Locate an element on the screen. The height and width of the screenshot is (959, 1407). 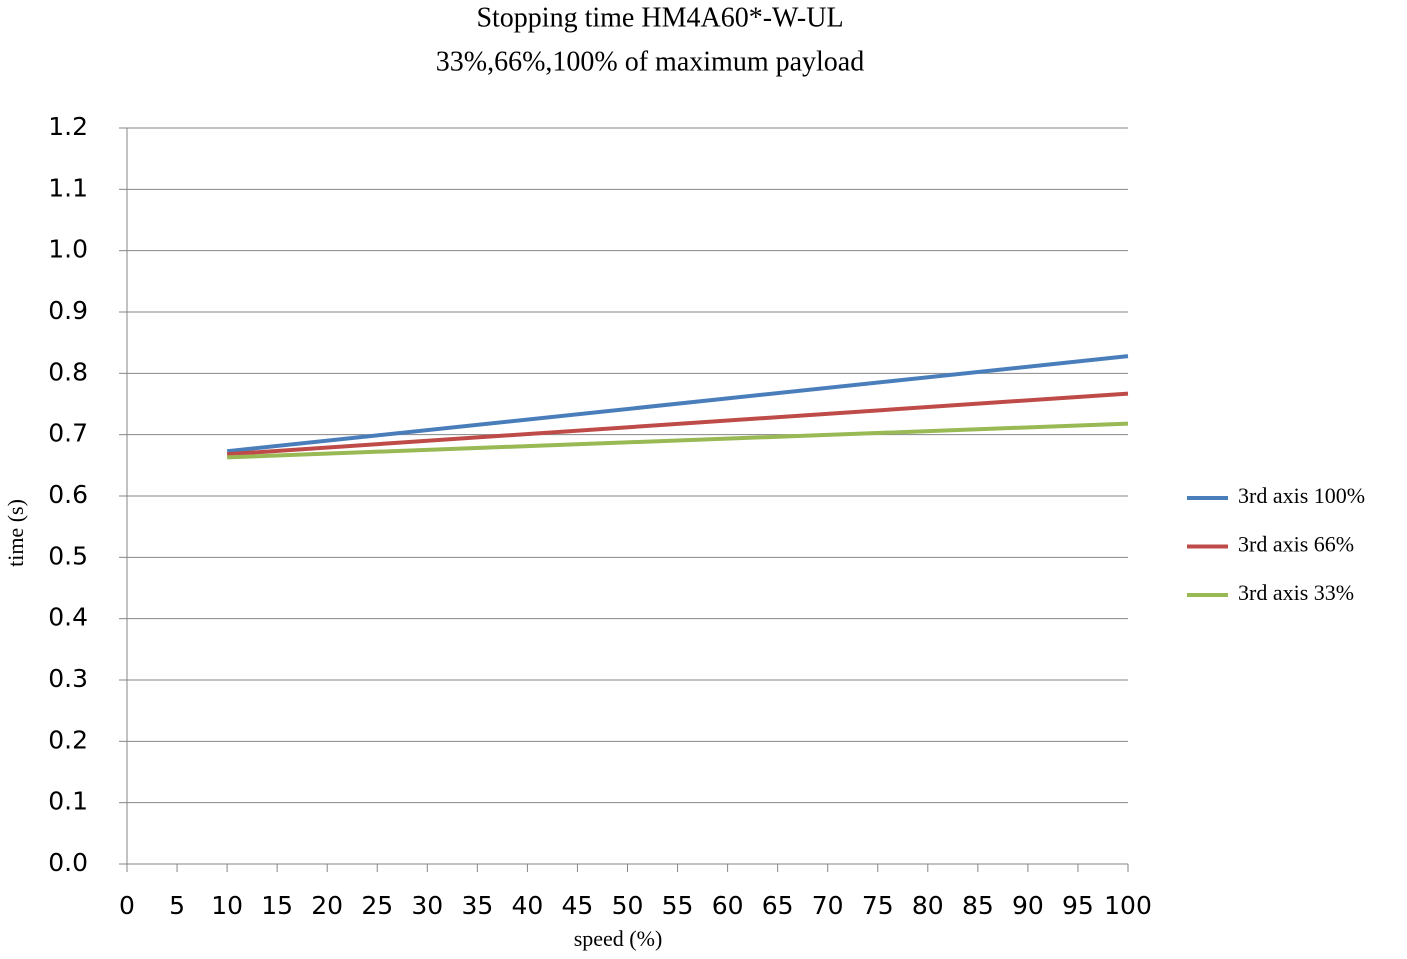
chart-subtitle: 33%,66%,100% of maximum payload is located at coordinates (650, 61).